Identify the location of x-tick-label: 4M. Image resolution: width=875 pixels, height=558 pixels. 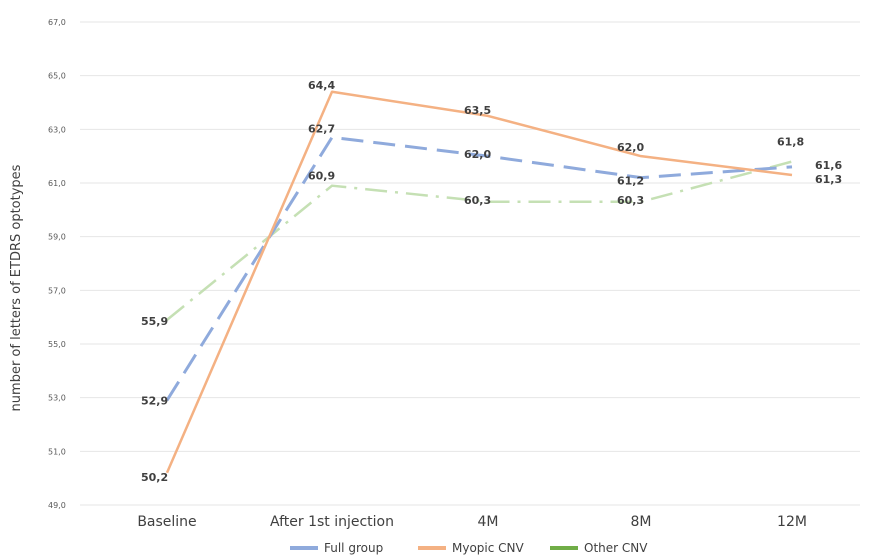
(488, 522).